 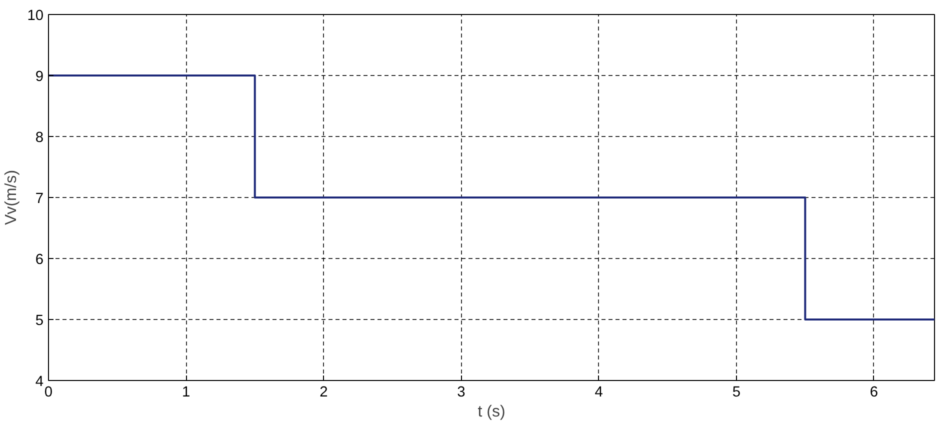 I want to click on y-tick-label: 9, so click(x=39, y=77).